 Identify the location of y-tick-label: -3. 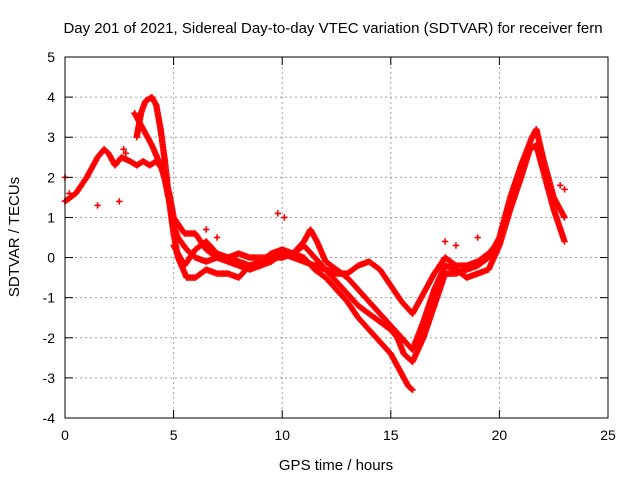
(49, 378).